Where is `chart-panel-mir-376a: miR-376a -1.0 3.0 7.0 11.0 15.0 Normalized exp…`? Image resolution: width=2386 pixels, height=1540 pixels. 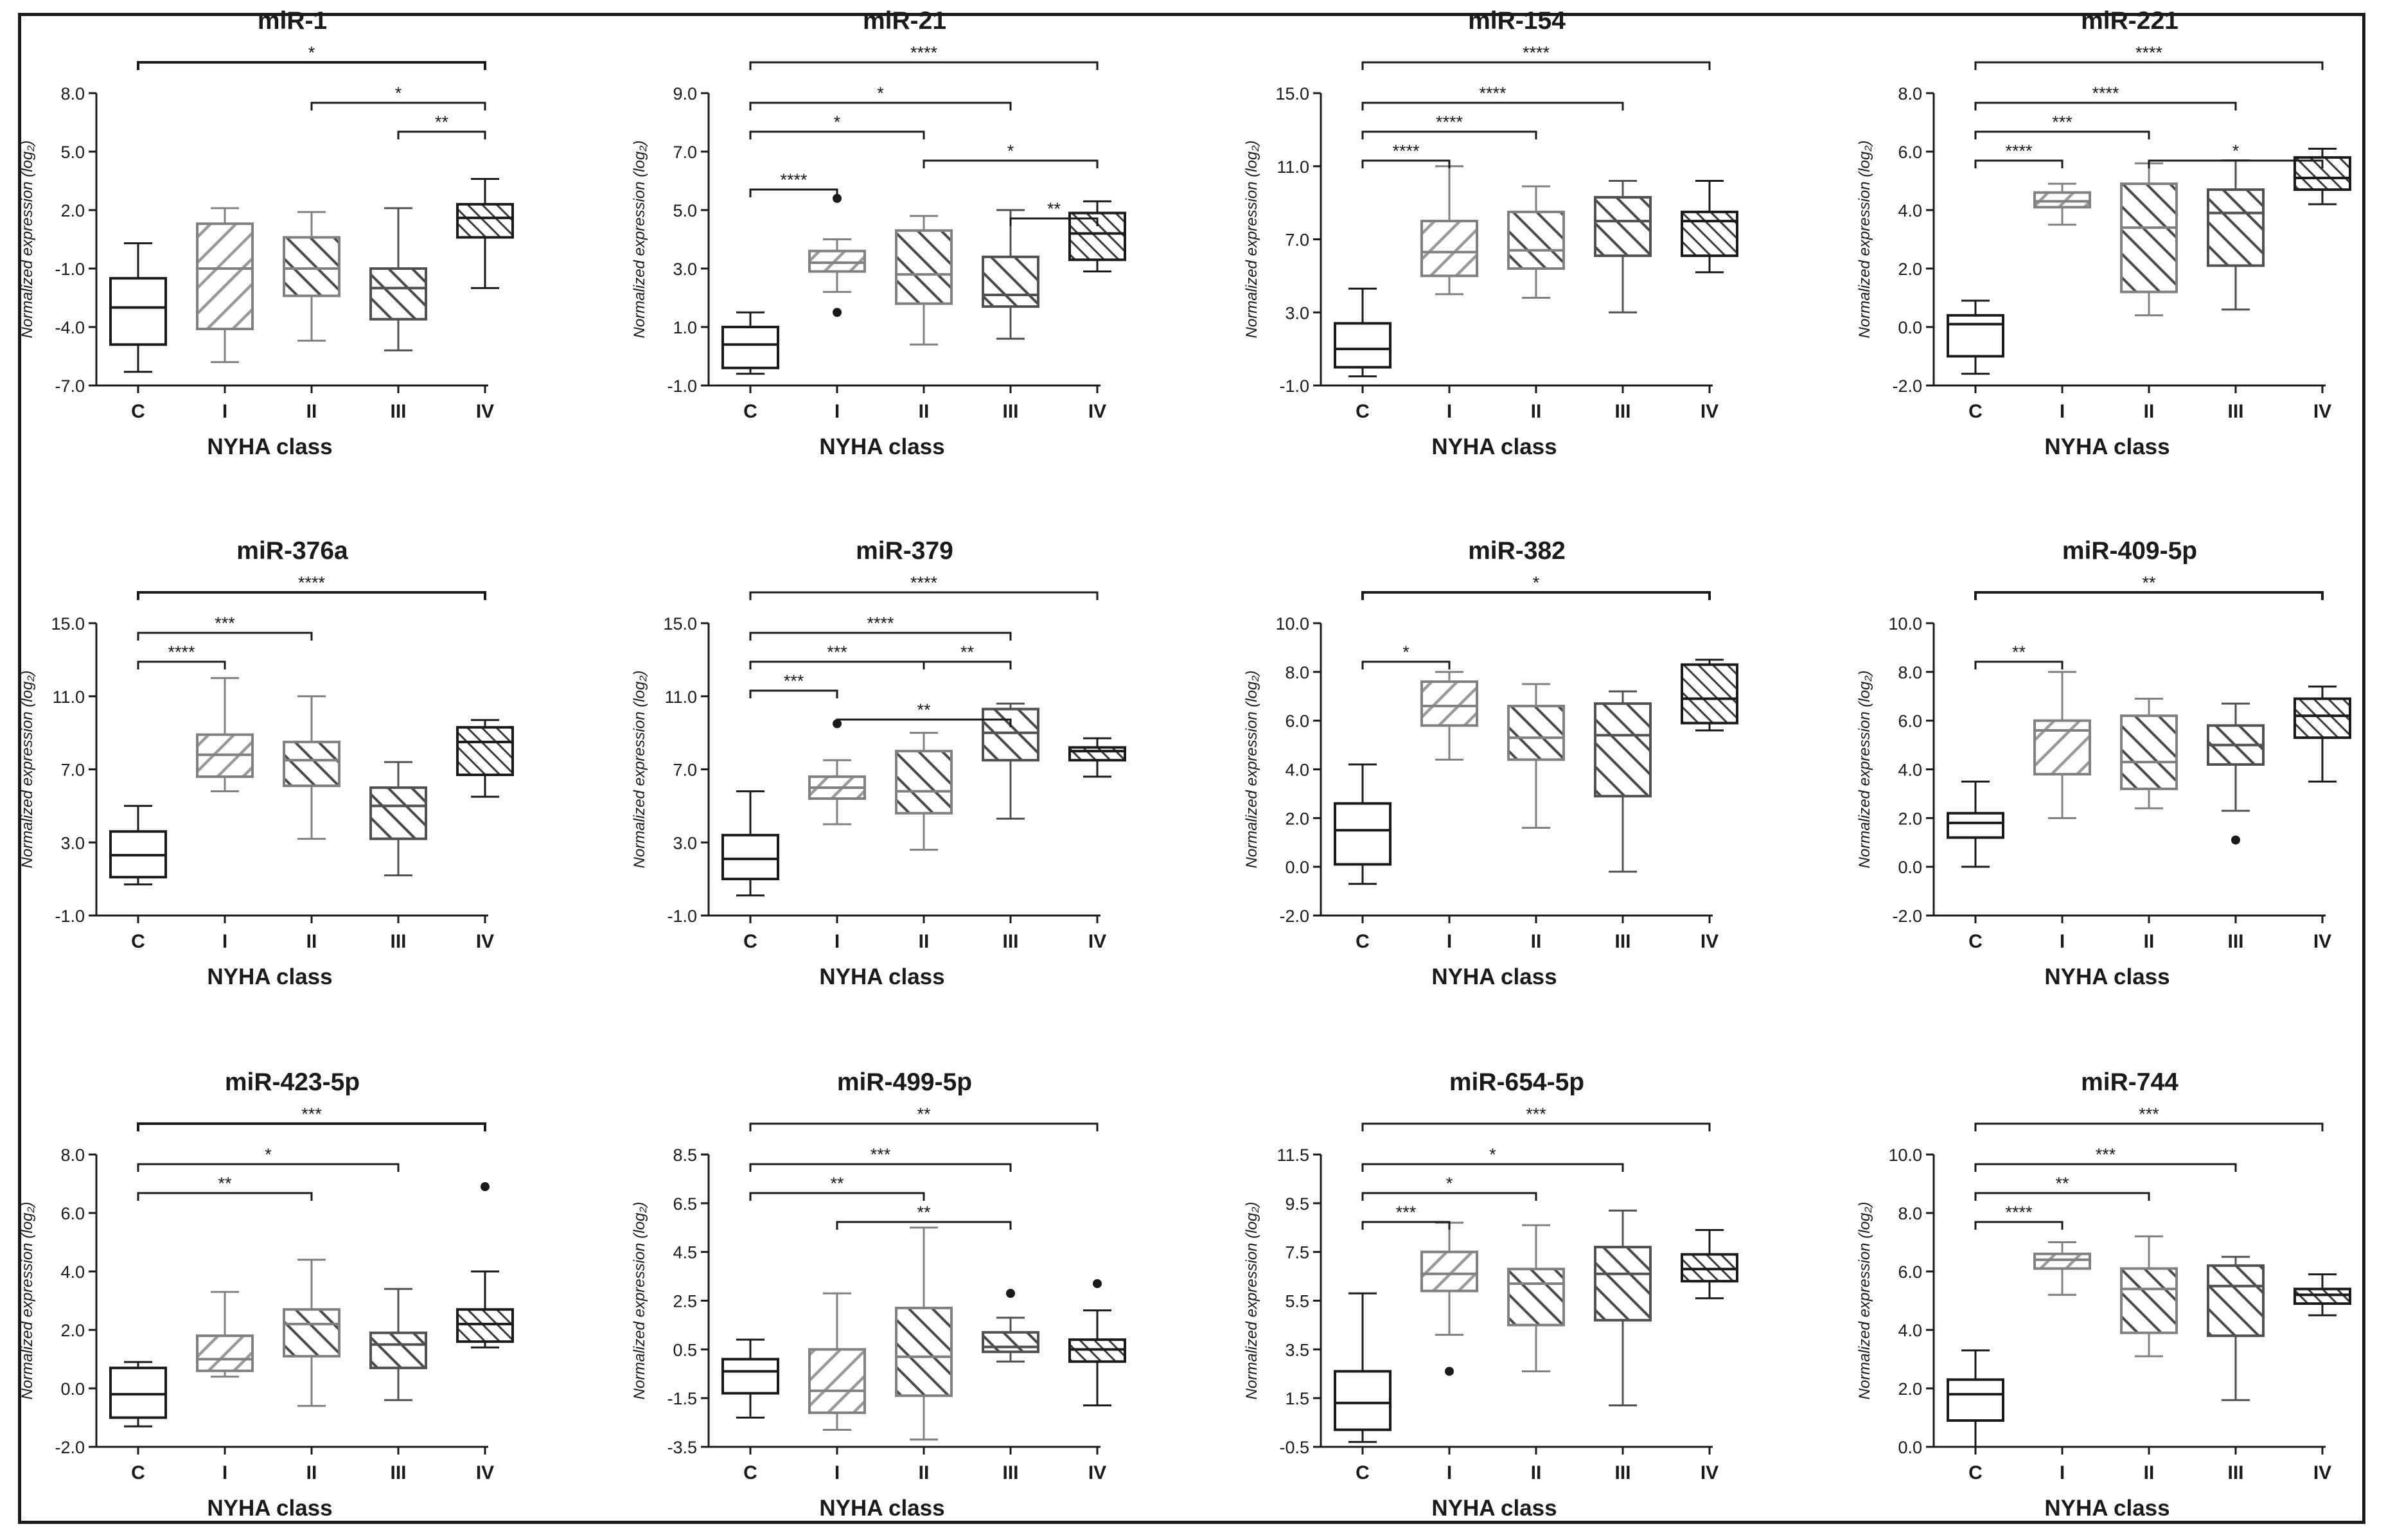
chart-panel-mir-376a: miR-376a -1.0 3.0 7.0 11.0 15.0 Normalized exp… is located at coordinates (266, 763).